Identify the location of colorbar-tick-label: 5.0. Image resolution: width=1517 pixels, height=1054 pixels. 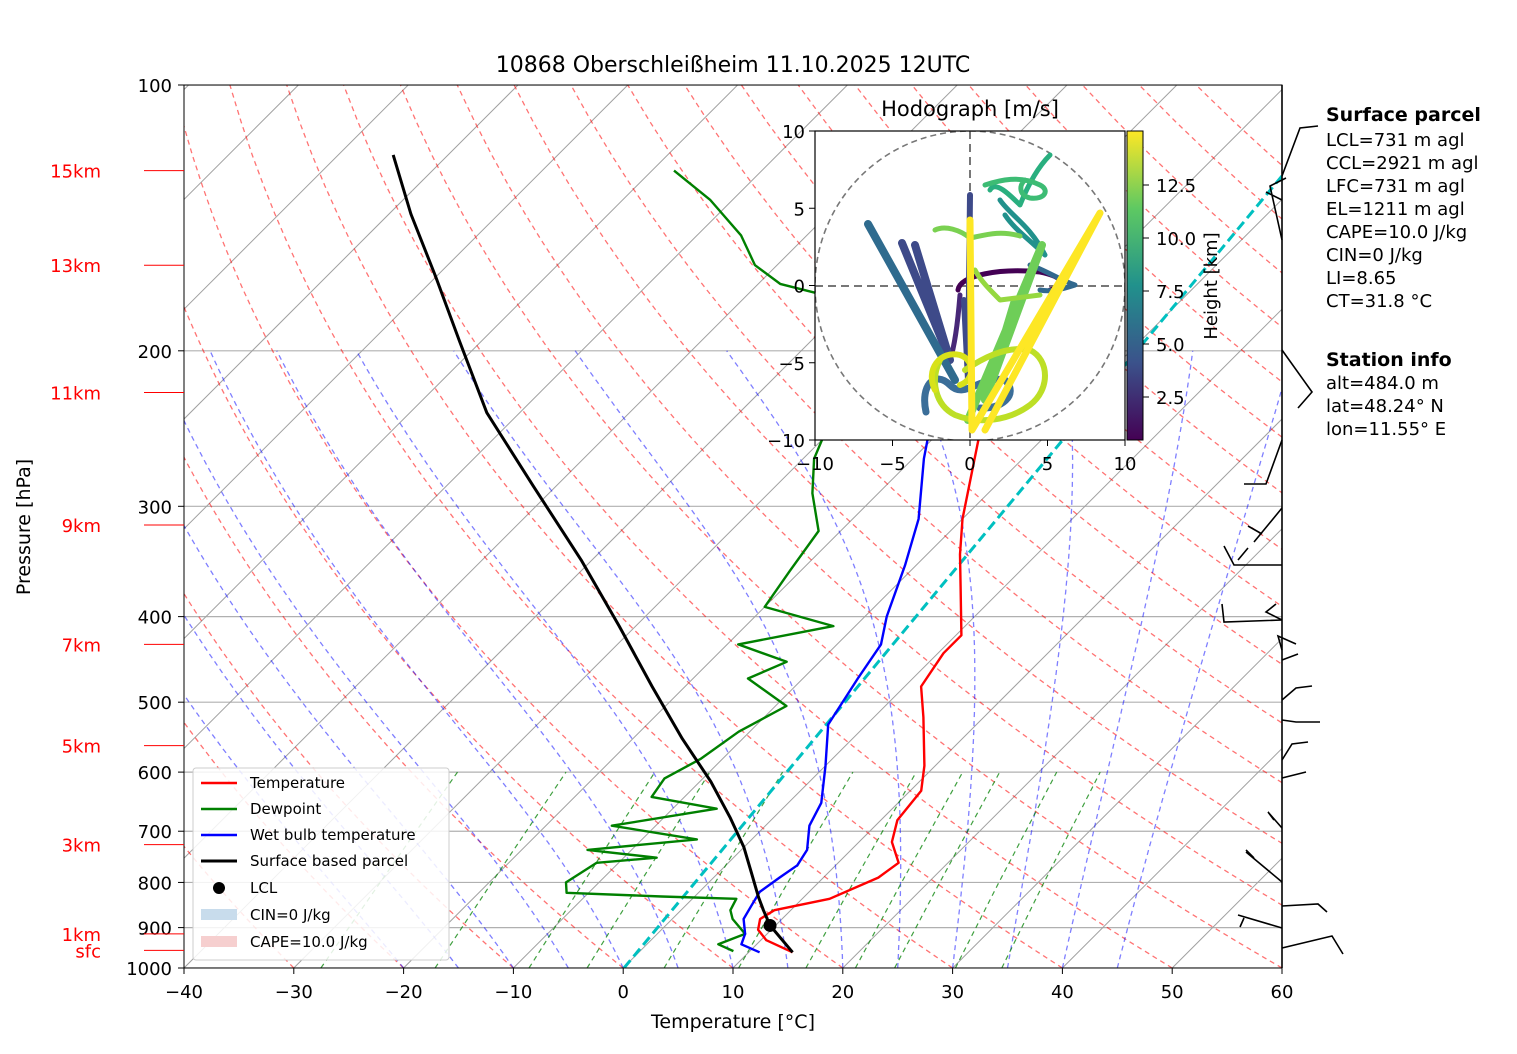
(1170, 345).